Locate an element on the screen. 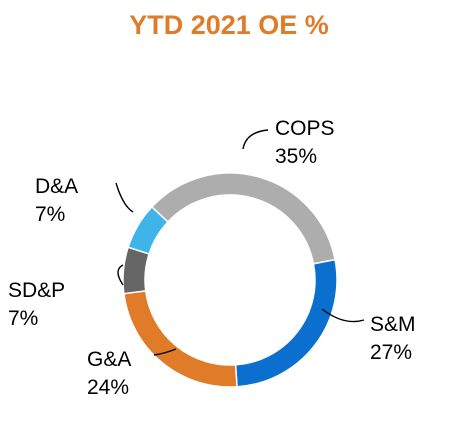 The width and height of the screenshot is (458, 448). slice-sd-p is located at coordinates (136, 270).